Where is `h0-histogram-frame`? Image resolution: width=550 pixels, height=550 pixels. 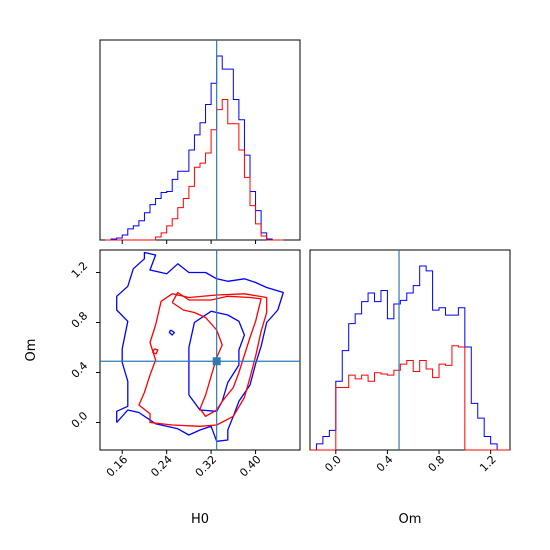 h0-histogram-frame is located at coordinates (200, 140).